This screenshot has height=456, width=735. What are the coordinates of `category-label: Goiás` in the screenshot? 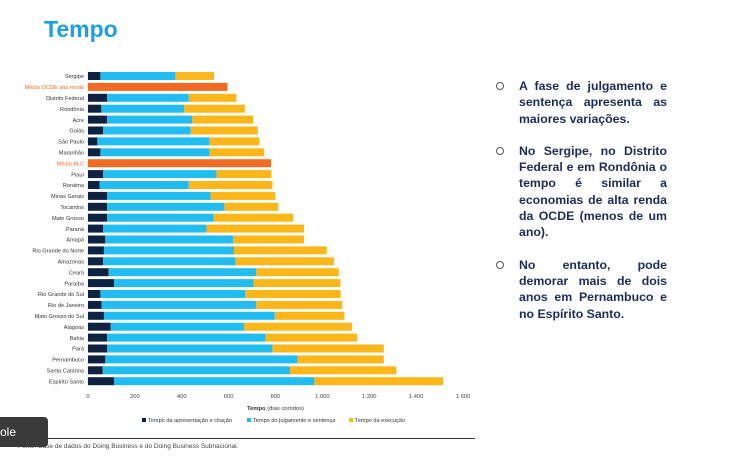 It's located at (76, 132).